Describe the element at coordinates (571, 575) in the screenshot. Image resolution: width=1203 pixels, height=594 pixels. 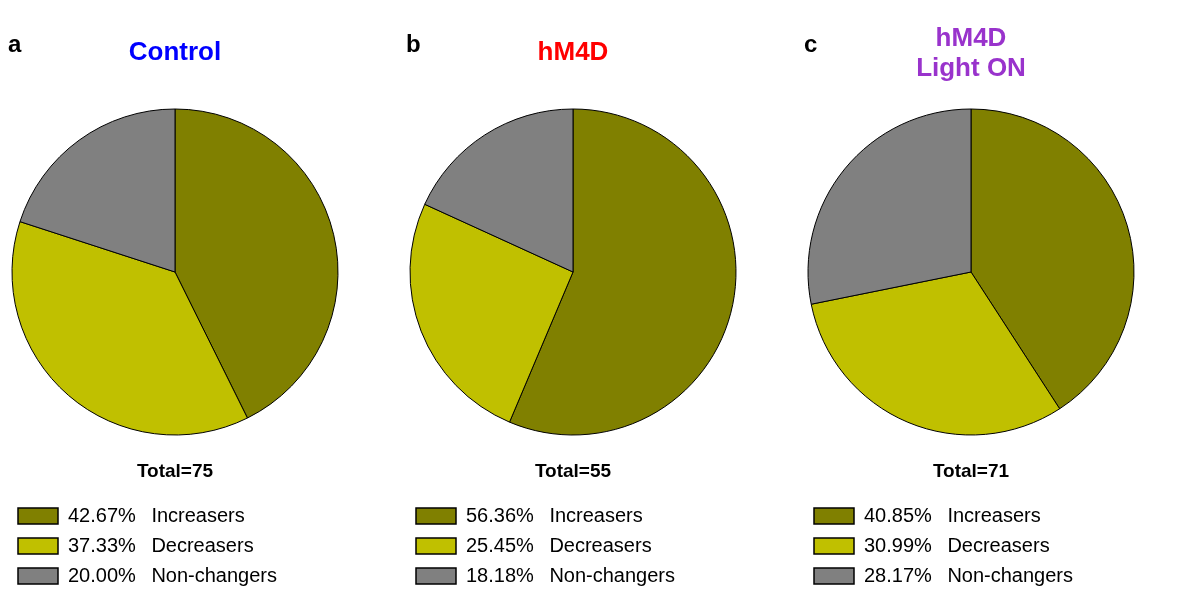
I see `legend-label: 18.18% Non-changers` at that location.